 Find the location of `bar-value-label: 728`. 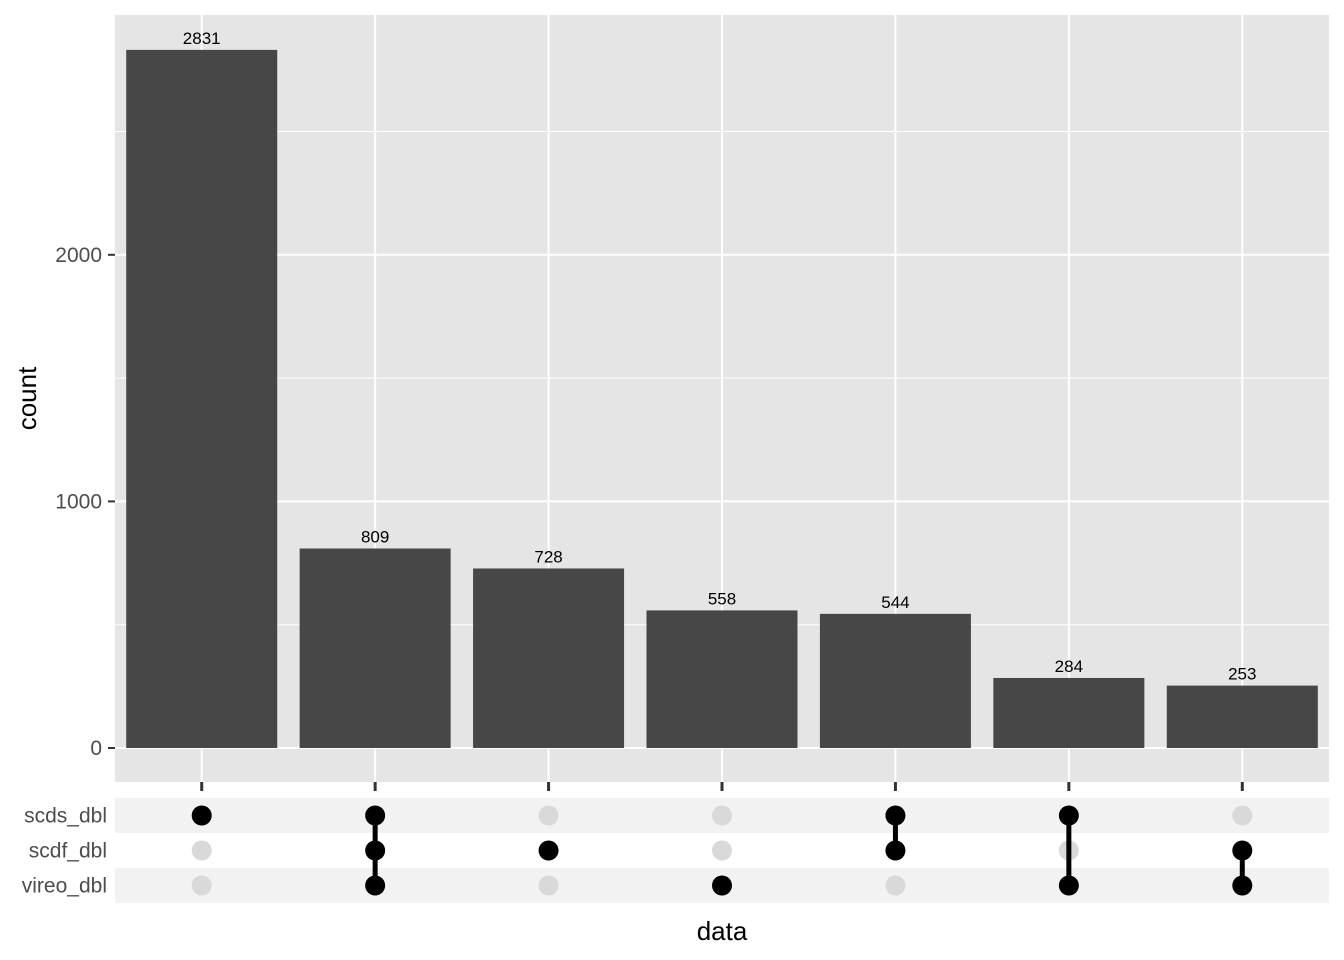

bar-value-label: 728 is located at coordinates (548, 556).